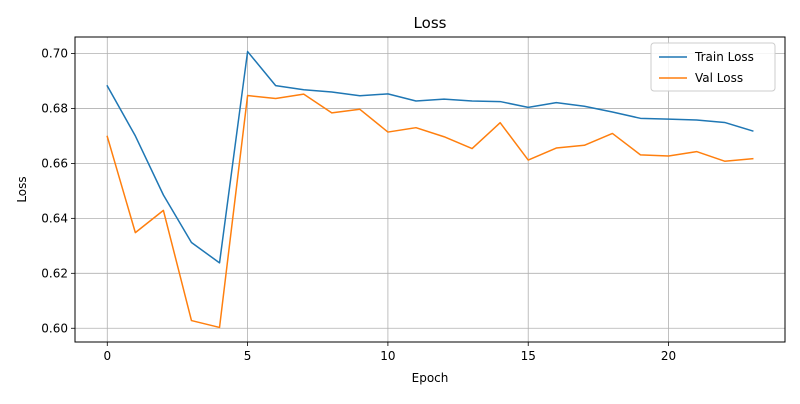 Image resolution: width=800 pixels, height=404 pixels. I want to click on y-tick-label: 0.60, so click(54, 328).